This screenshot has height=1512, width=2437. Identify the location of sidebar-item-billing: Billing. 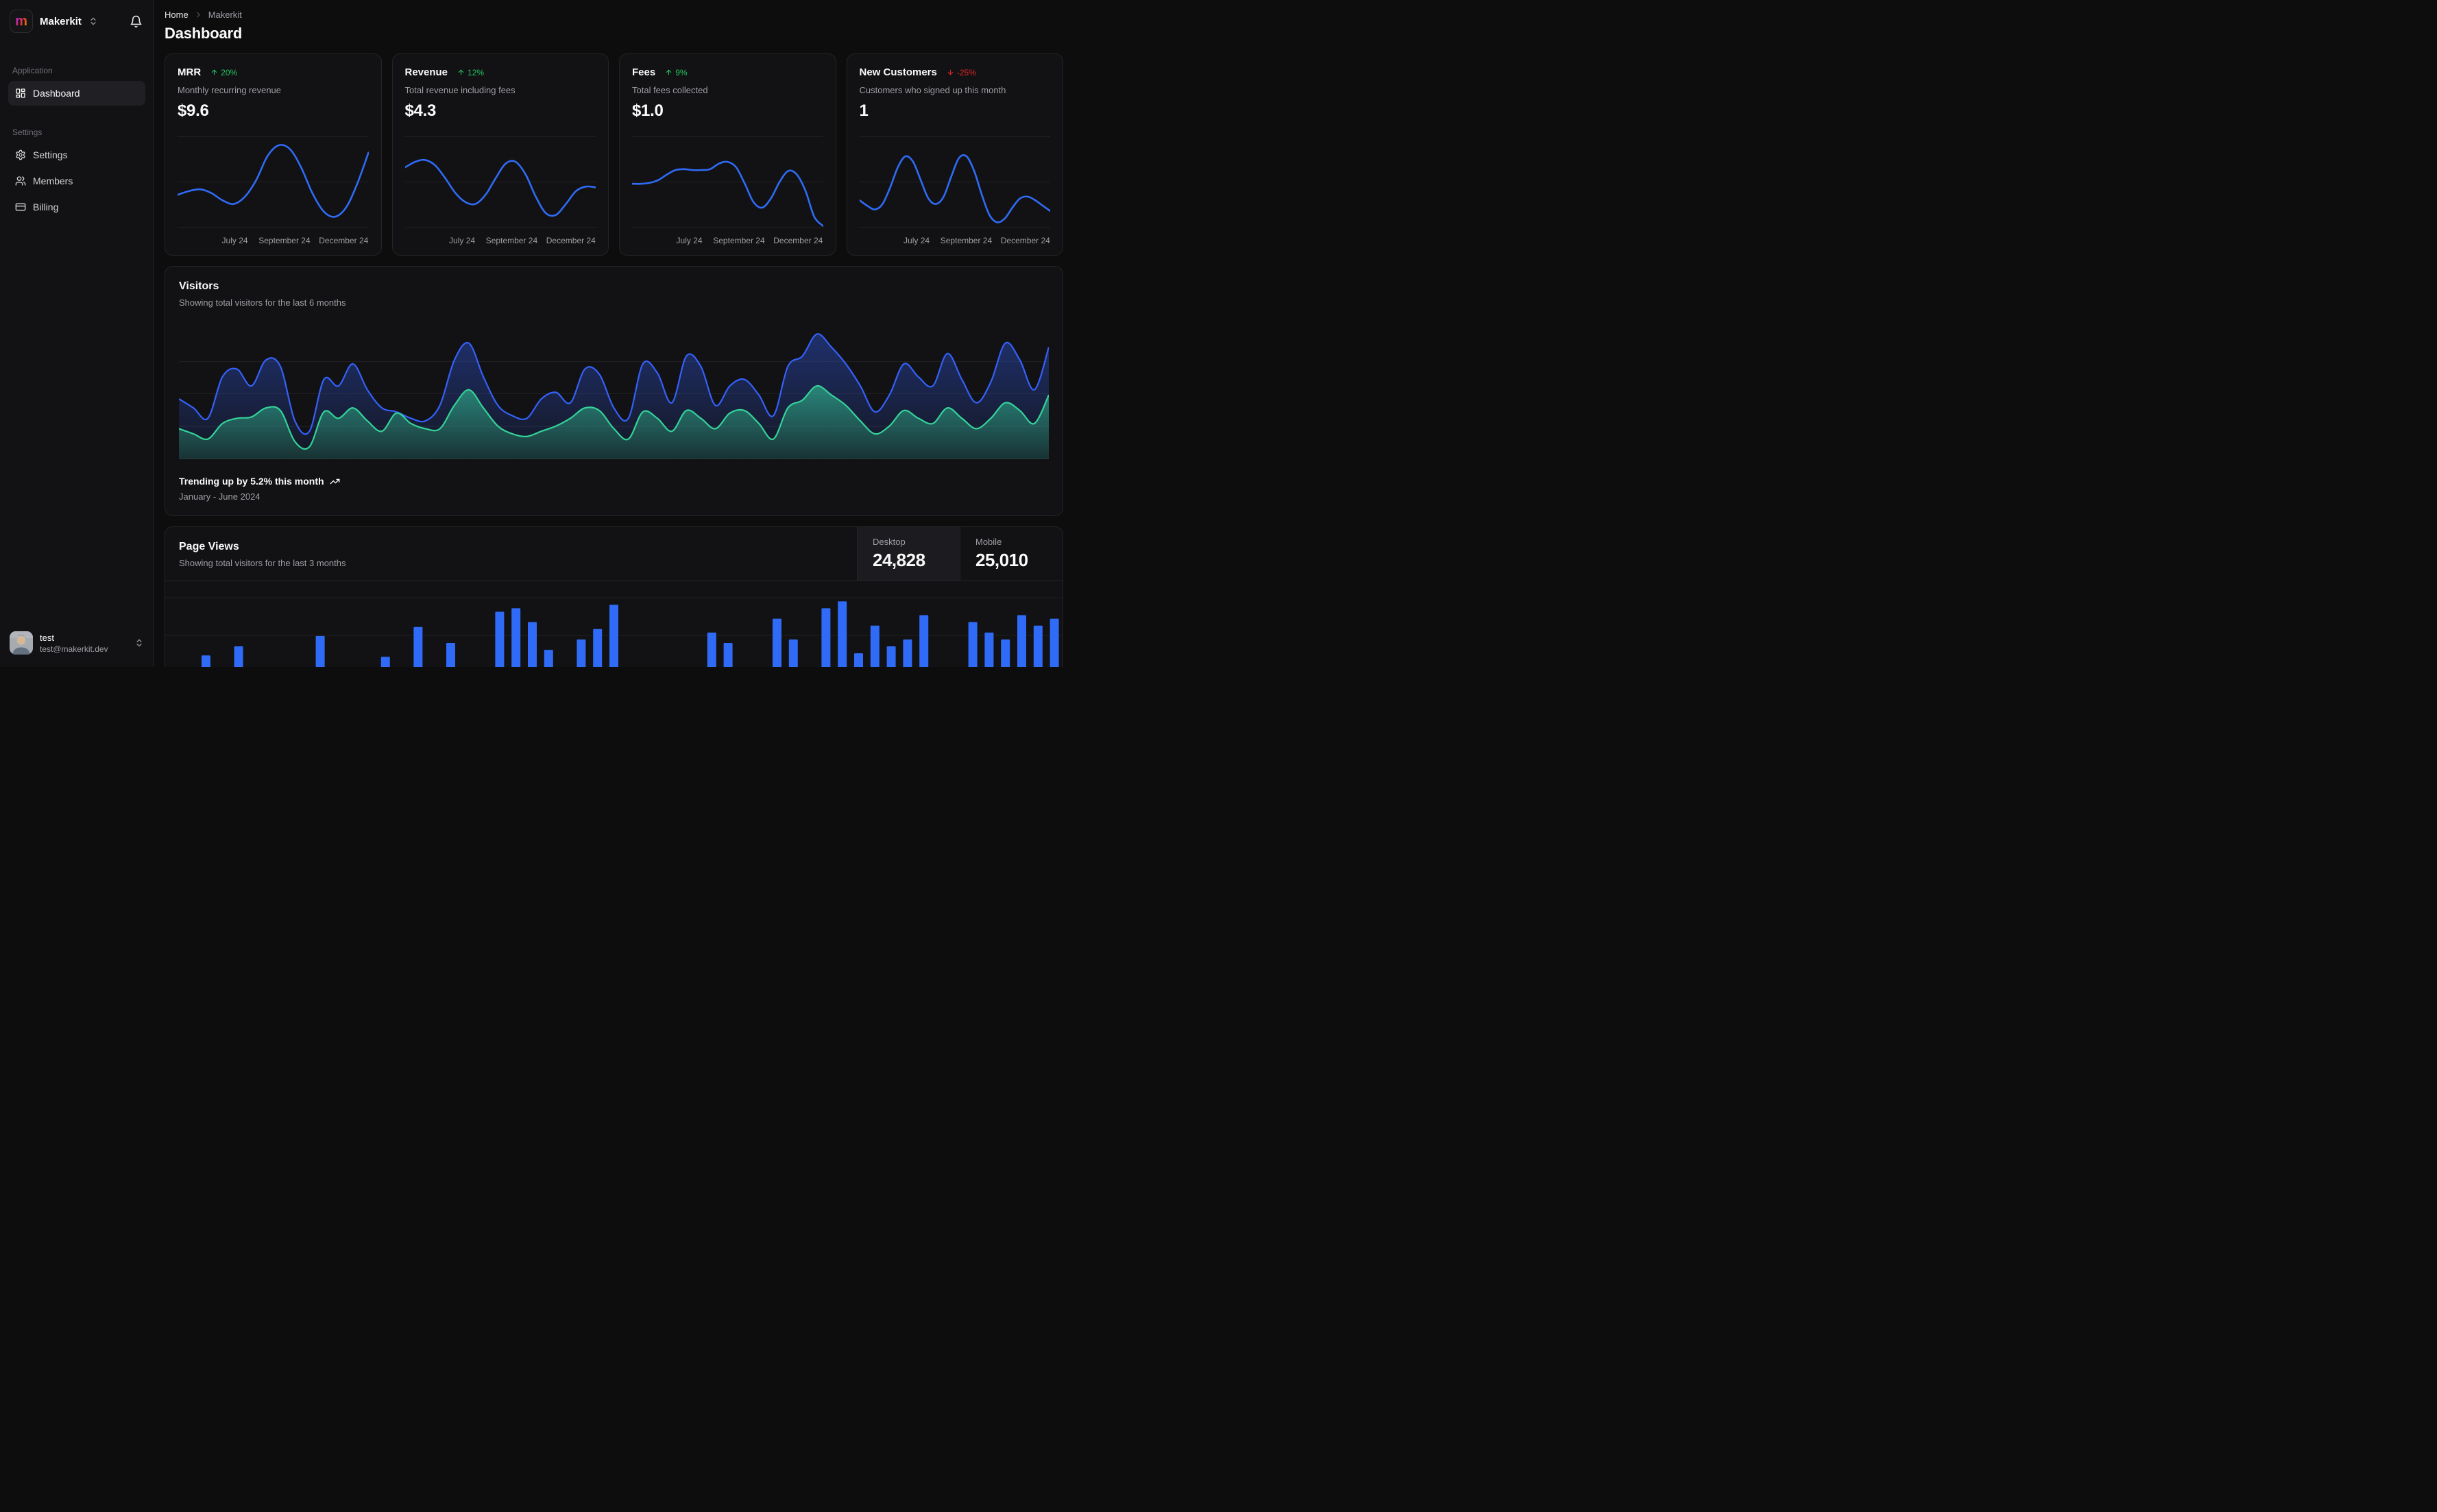
(76, 207).